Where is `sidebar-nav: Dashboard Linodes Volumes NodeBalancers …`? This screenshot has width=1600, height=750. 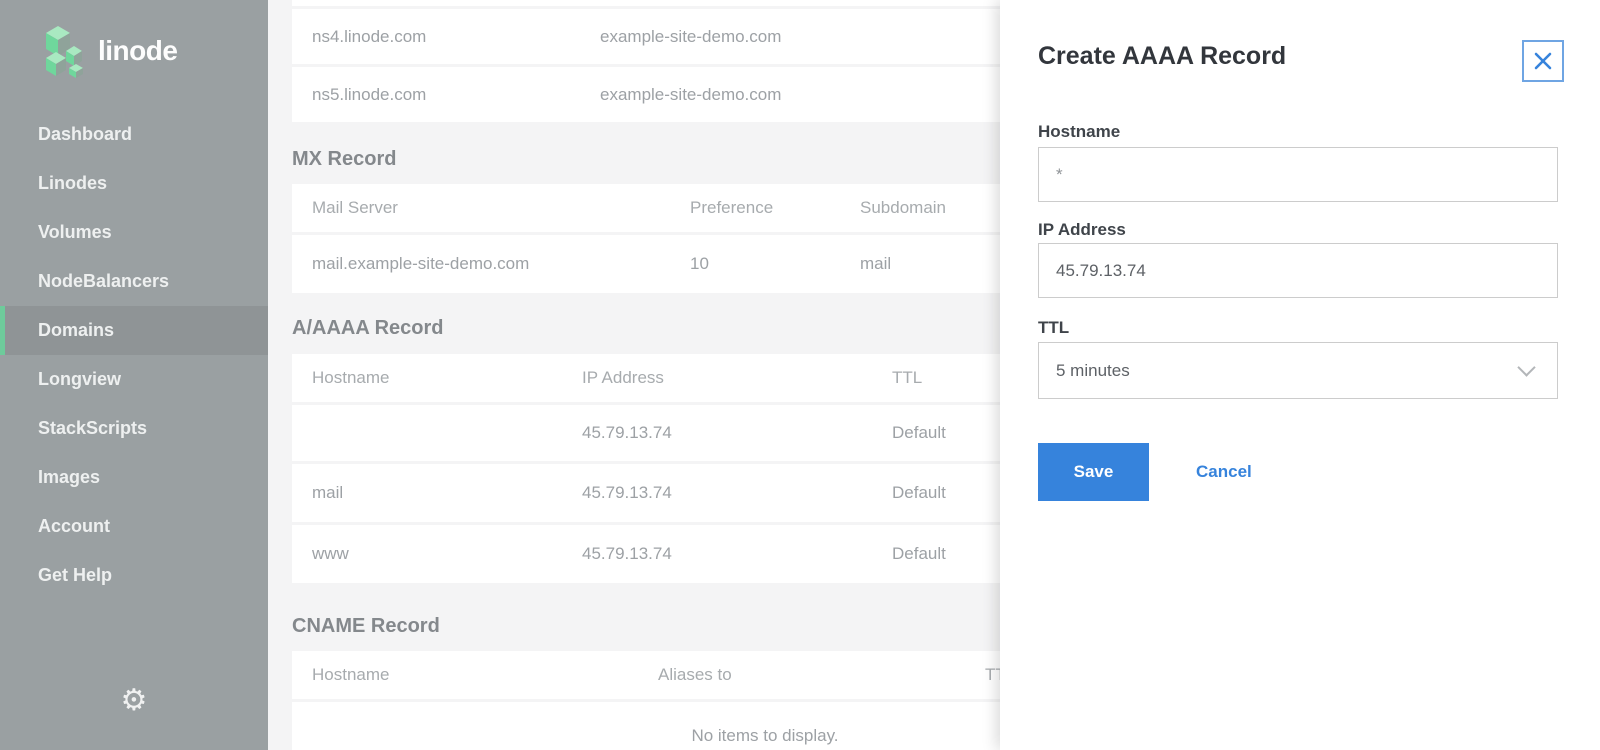
sidebar-nav: Dashboard Linodes Volumes NodeBalancers … is located at coordinates (134, 355).